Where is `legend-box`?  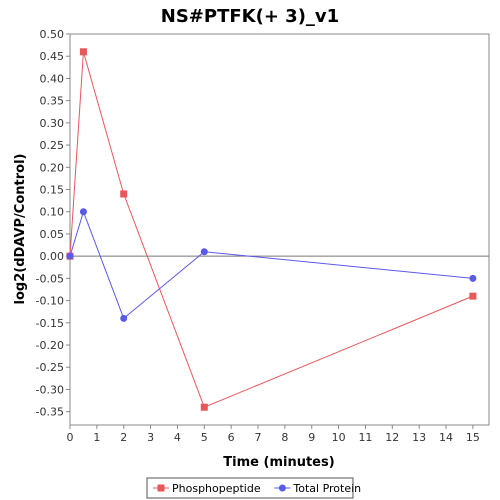
legend-box is located at coordinates (250, 488).